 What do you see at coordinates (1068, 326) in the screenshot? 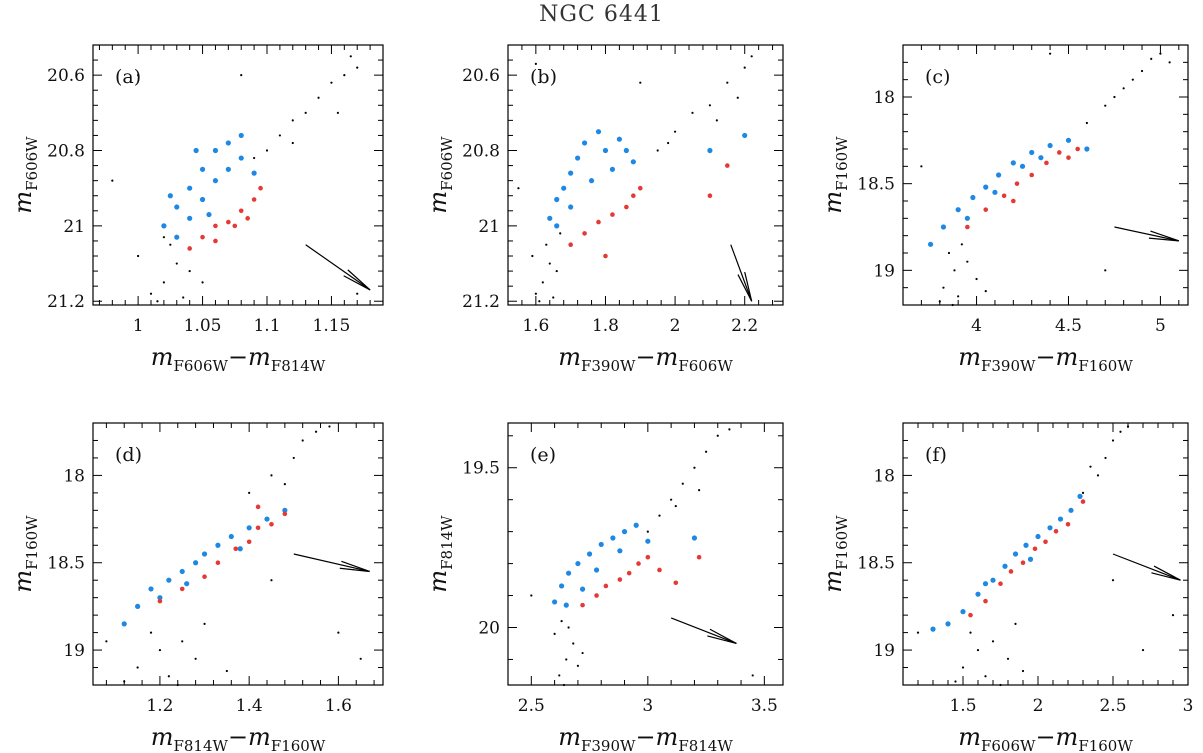
I see `x-tick-label: 4.5` at bounding box center [1068, 326].